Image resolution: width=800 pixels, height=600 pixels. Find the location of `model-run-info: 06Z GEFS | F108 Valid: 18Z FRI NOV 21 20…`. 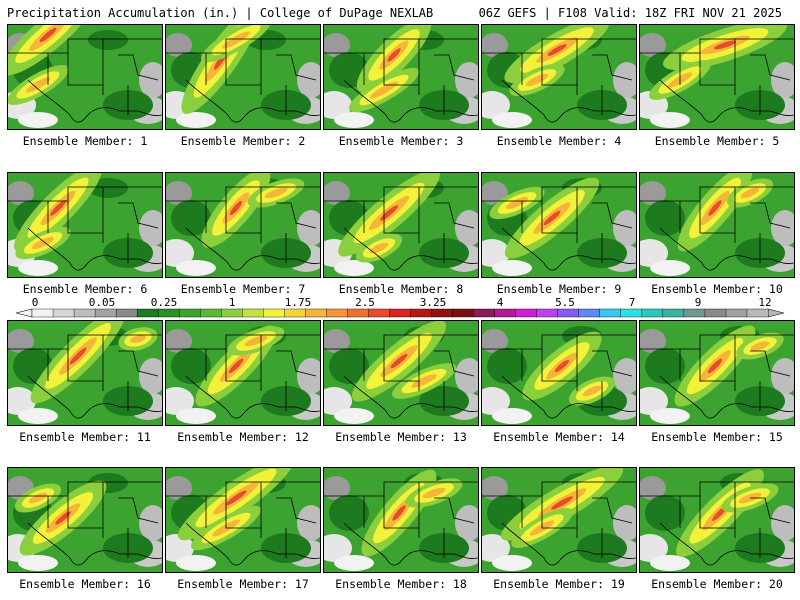

model-run-info: 06Z GEFS | F108 Valid: 18Z FRI NOV 21 20… is located at coordinates (630, 13).